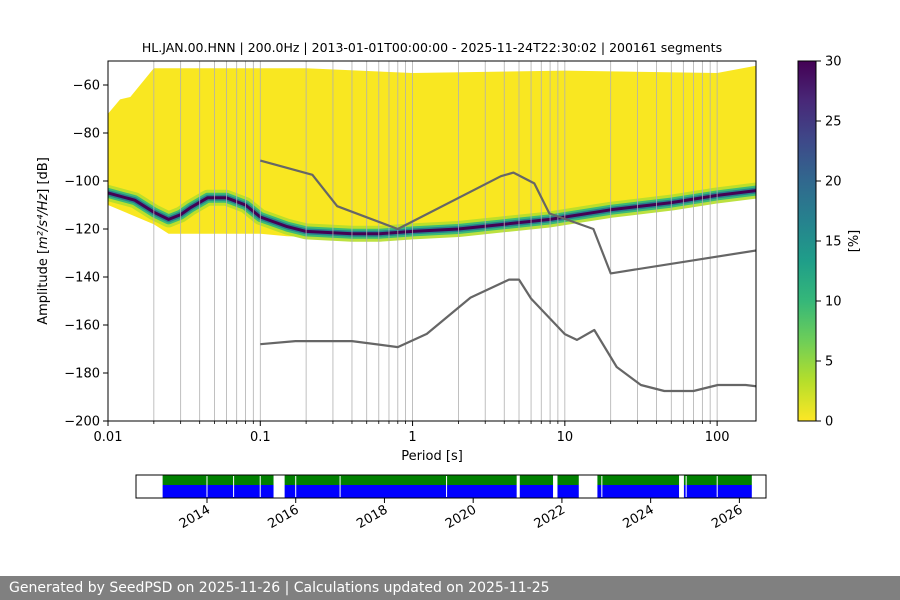  I want to click on y-tick-label: −100, so click(82, 182).